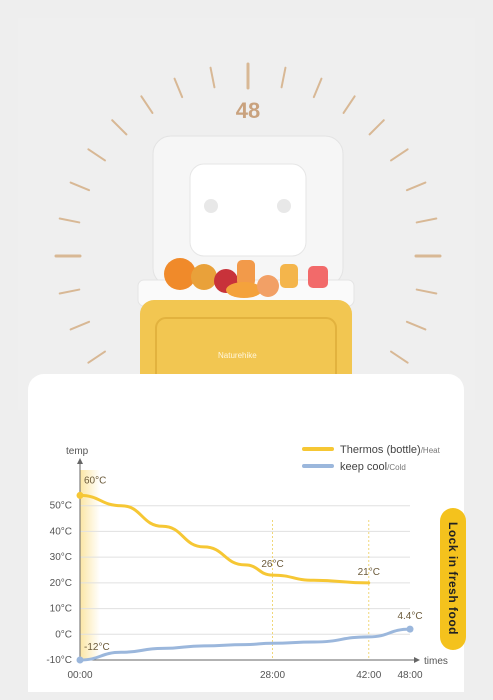  What do you see at coordinates (63, 634) in the screenshot?
I see `y-tick-label: 0°C` at bounding box center [63, 634].